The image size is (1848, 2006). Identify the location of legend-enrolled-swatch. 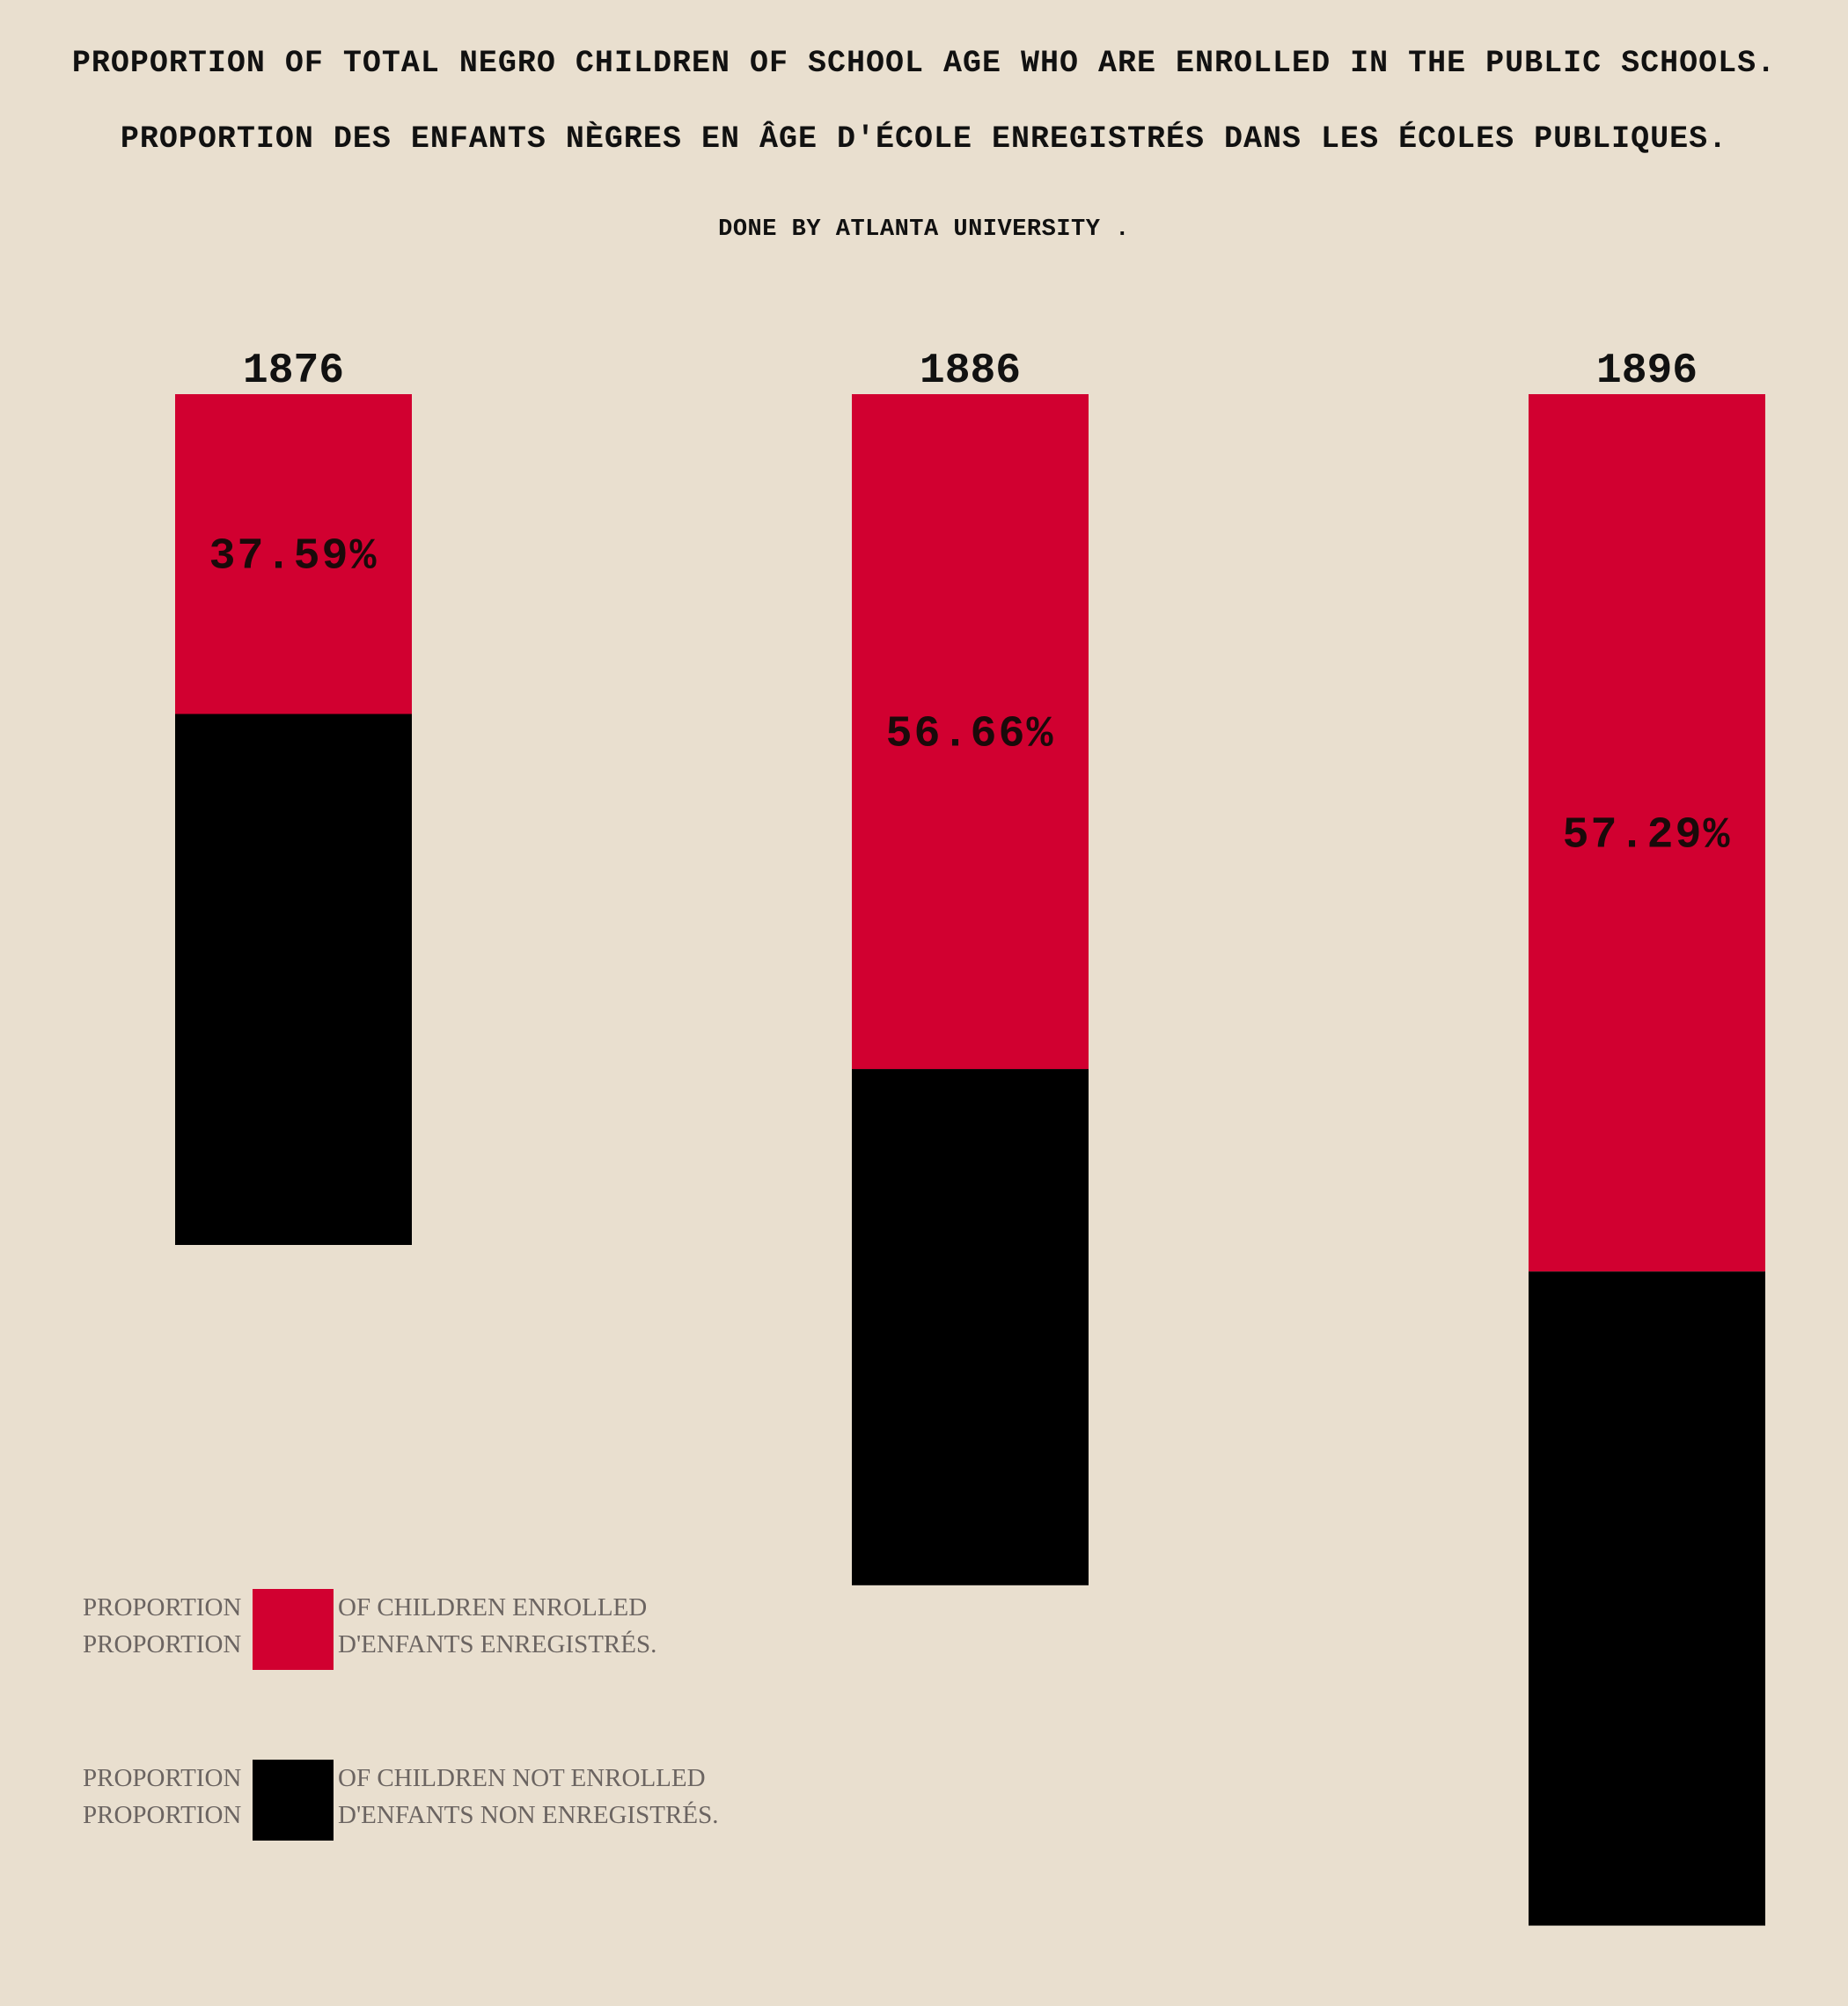
(294, 1629).